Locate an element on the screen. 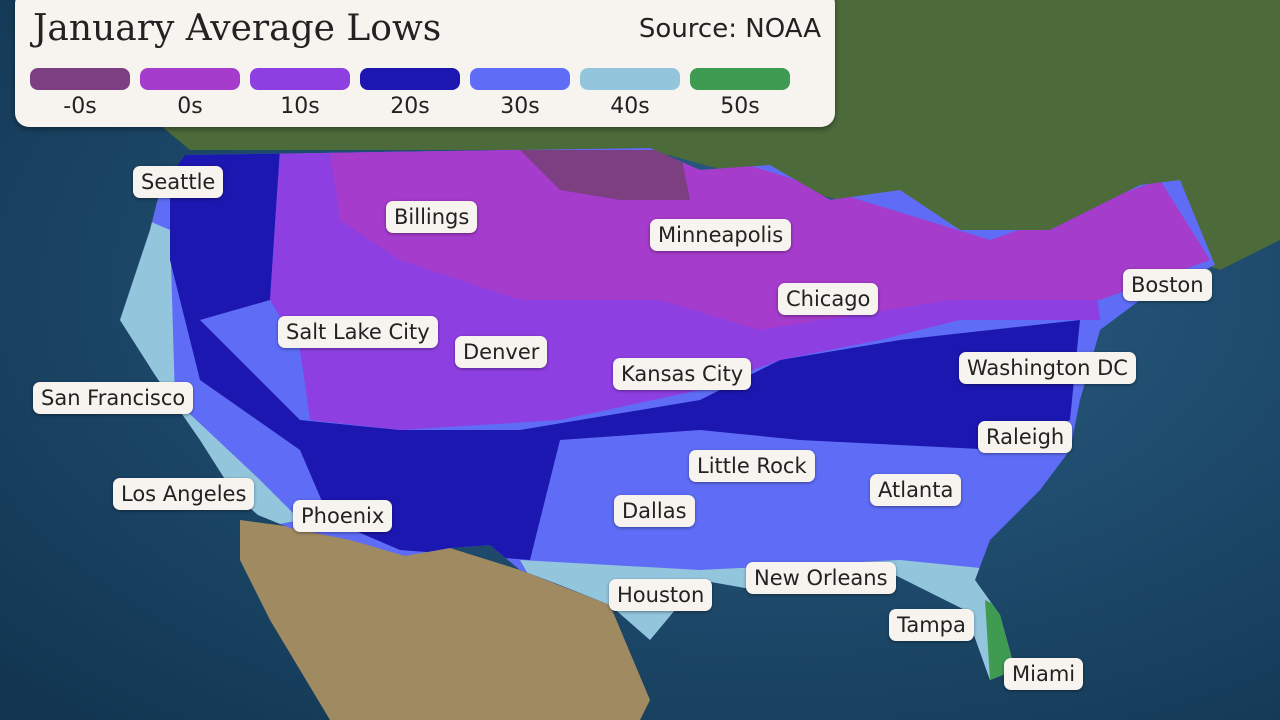  city-label: Kansas City is located at coordinates (682, 374).